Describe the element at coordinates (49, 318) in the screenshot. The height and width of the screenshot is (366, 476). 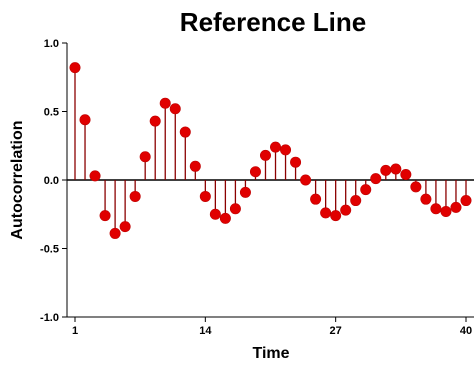
I see `y-tick-label: -1.0` at that location.